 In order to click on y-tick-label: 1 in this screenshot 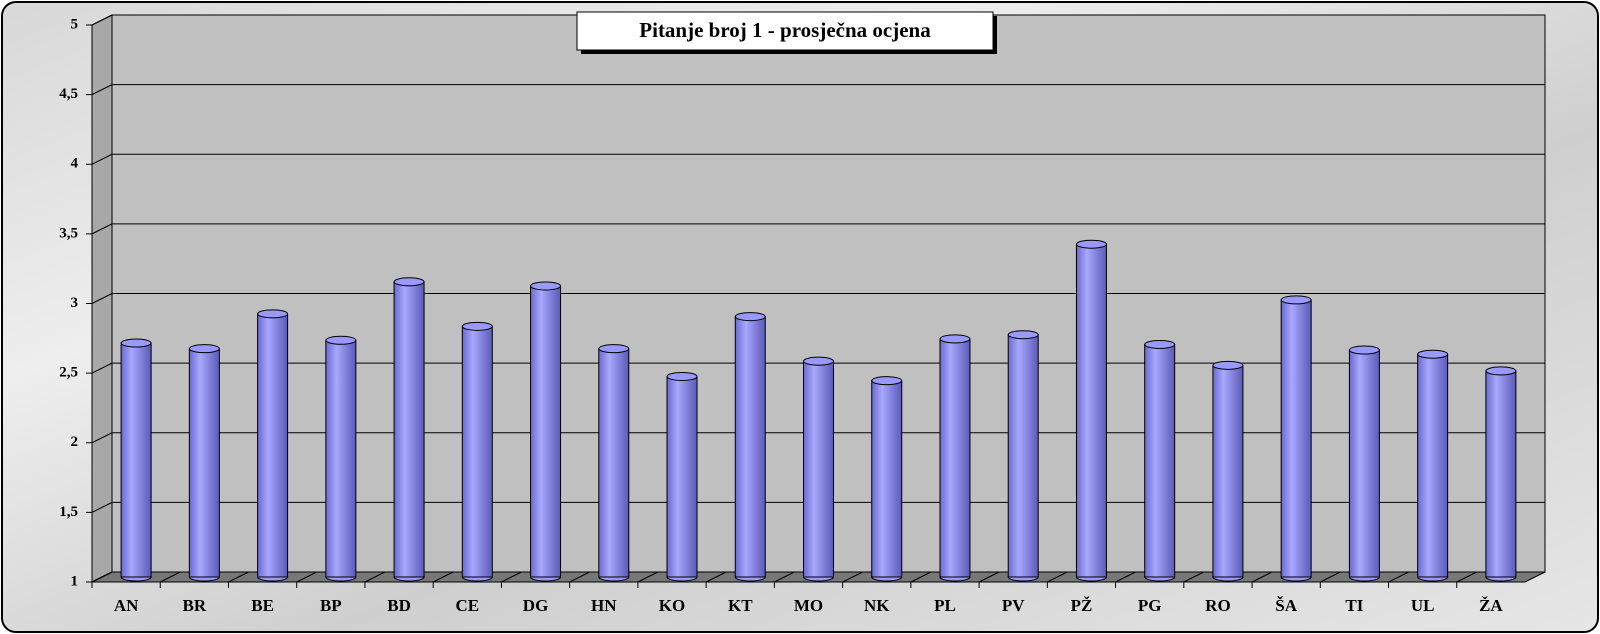, I will do `click(75, 581)`.